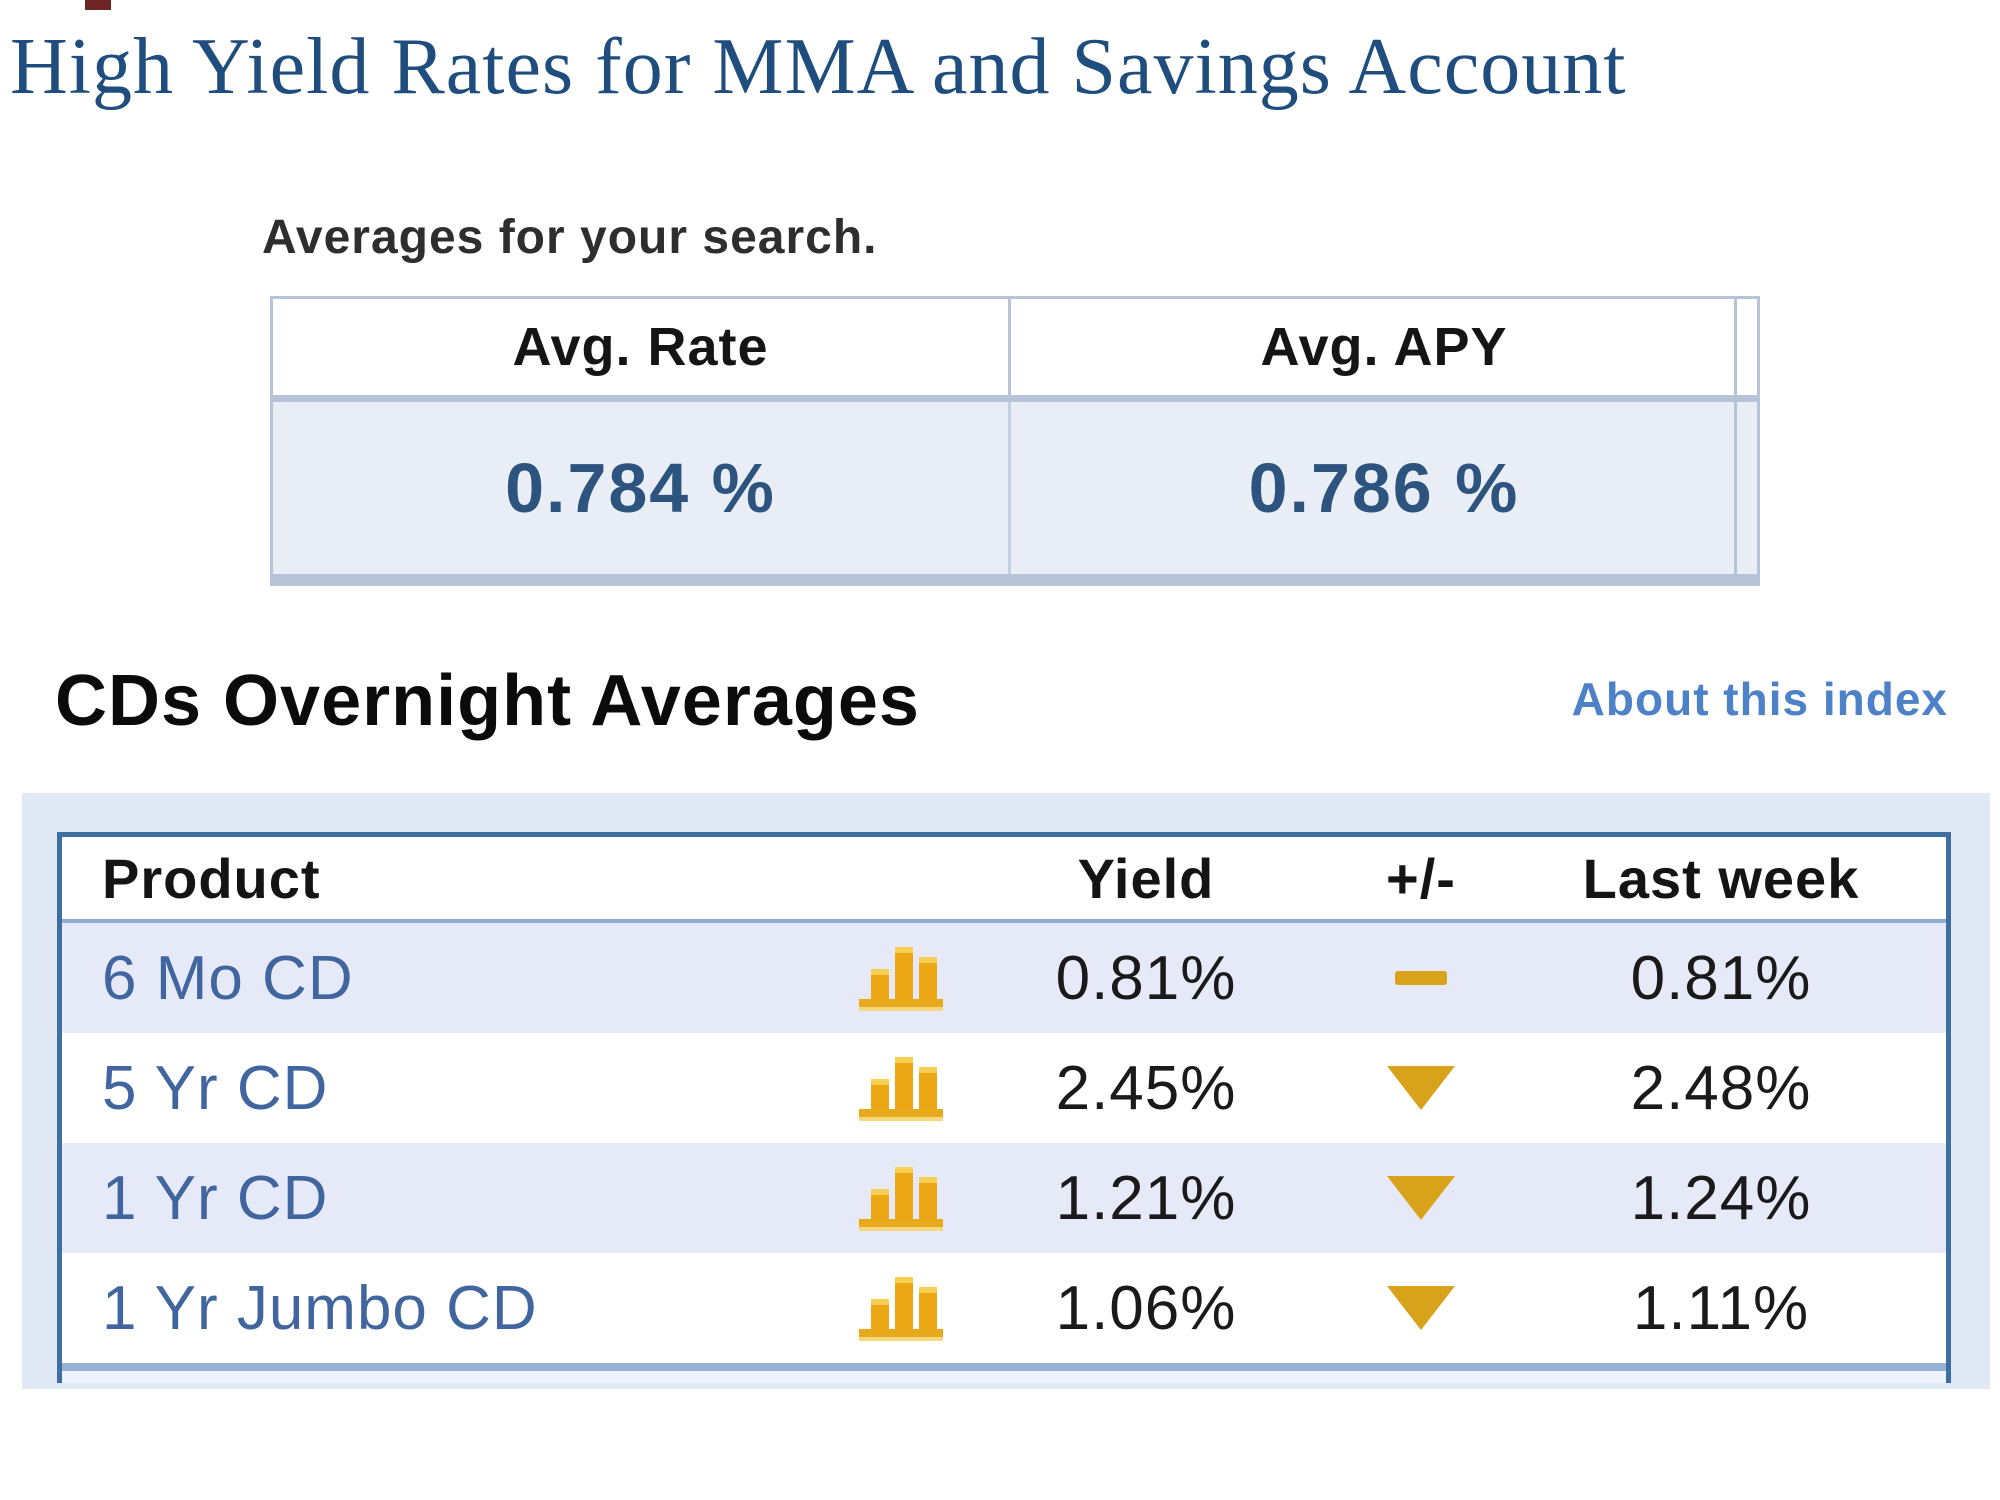 The width and height of the screenshot is (2000, 1500). I want to click on last-week-value: 1.24%, so click(1721, 1198).